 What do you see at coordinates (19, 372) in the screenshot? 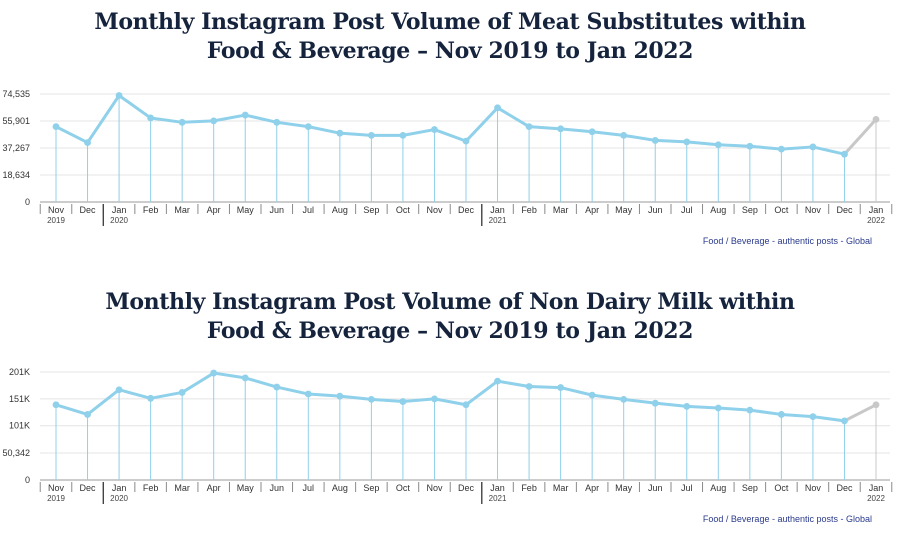
I see `y-tick-label: 201K` at bounding box center [19, 372].